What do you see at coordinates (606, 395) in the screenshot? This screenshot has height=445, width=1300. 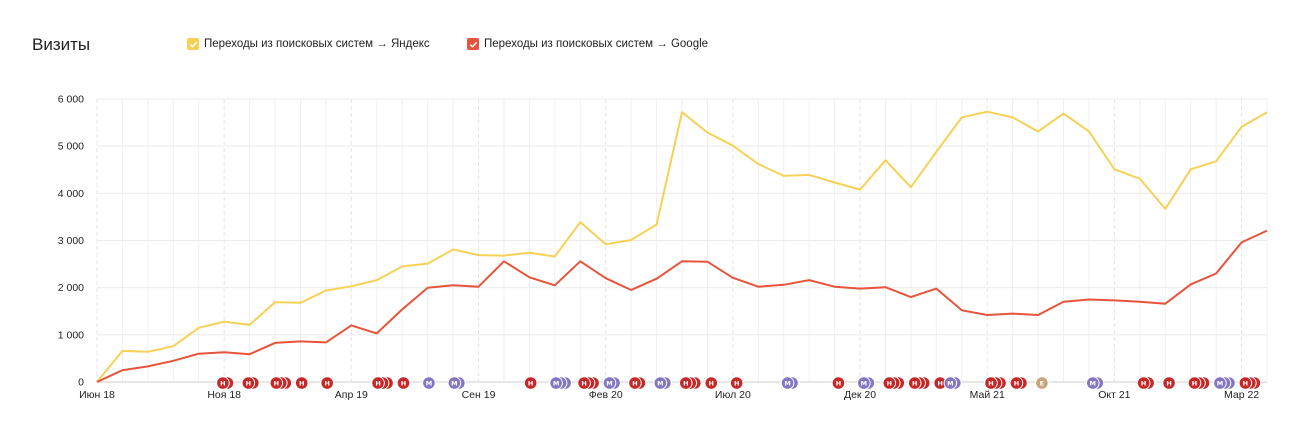 I see `x-tick-label: Фев 20` at bounding box center [606, 395].